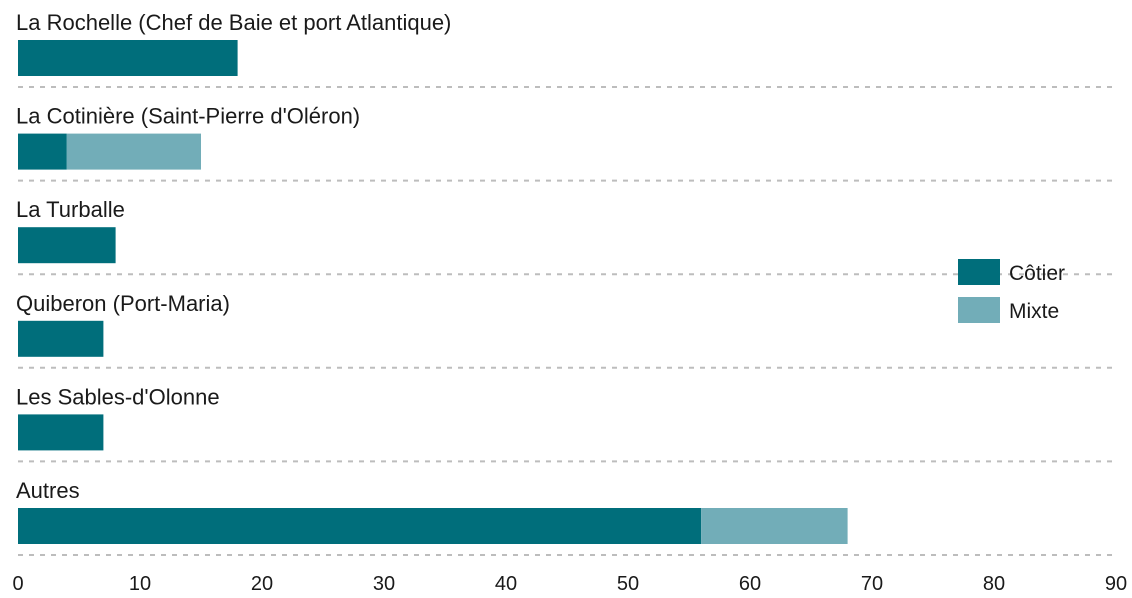 This screenshot has width=1132, height=598. I want to click on legend-label: Côtier, so click(1037, 273).